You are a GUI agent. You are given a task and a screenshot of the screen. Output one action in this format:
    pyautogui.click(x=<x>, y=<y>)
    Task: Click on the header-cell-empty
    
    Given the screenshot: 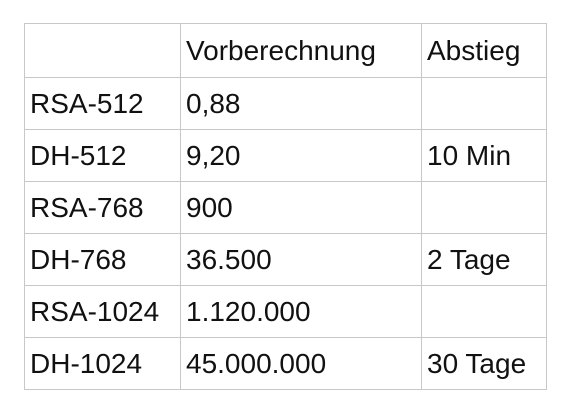 What is the action you would take?
    pyautogui.click(x=102, y=50)
    